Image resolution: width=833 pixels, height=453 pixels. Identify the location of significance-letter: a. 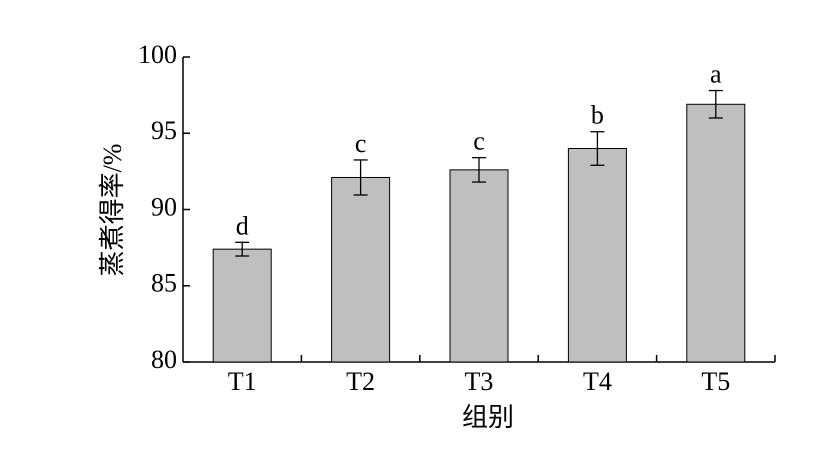
(716, 74).